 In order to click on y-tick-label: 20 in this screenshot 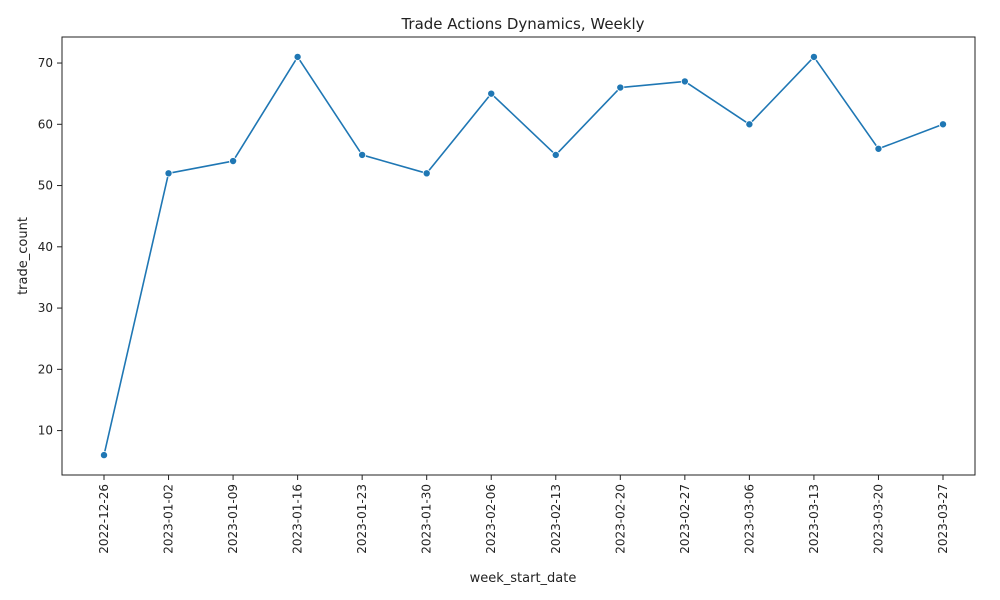, I will do `click(45, 369)`.